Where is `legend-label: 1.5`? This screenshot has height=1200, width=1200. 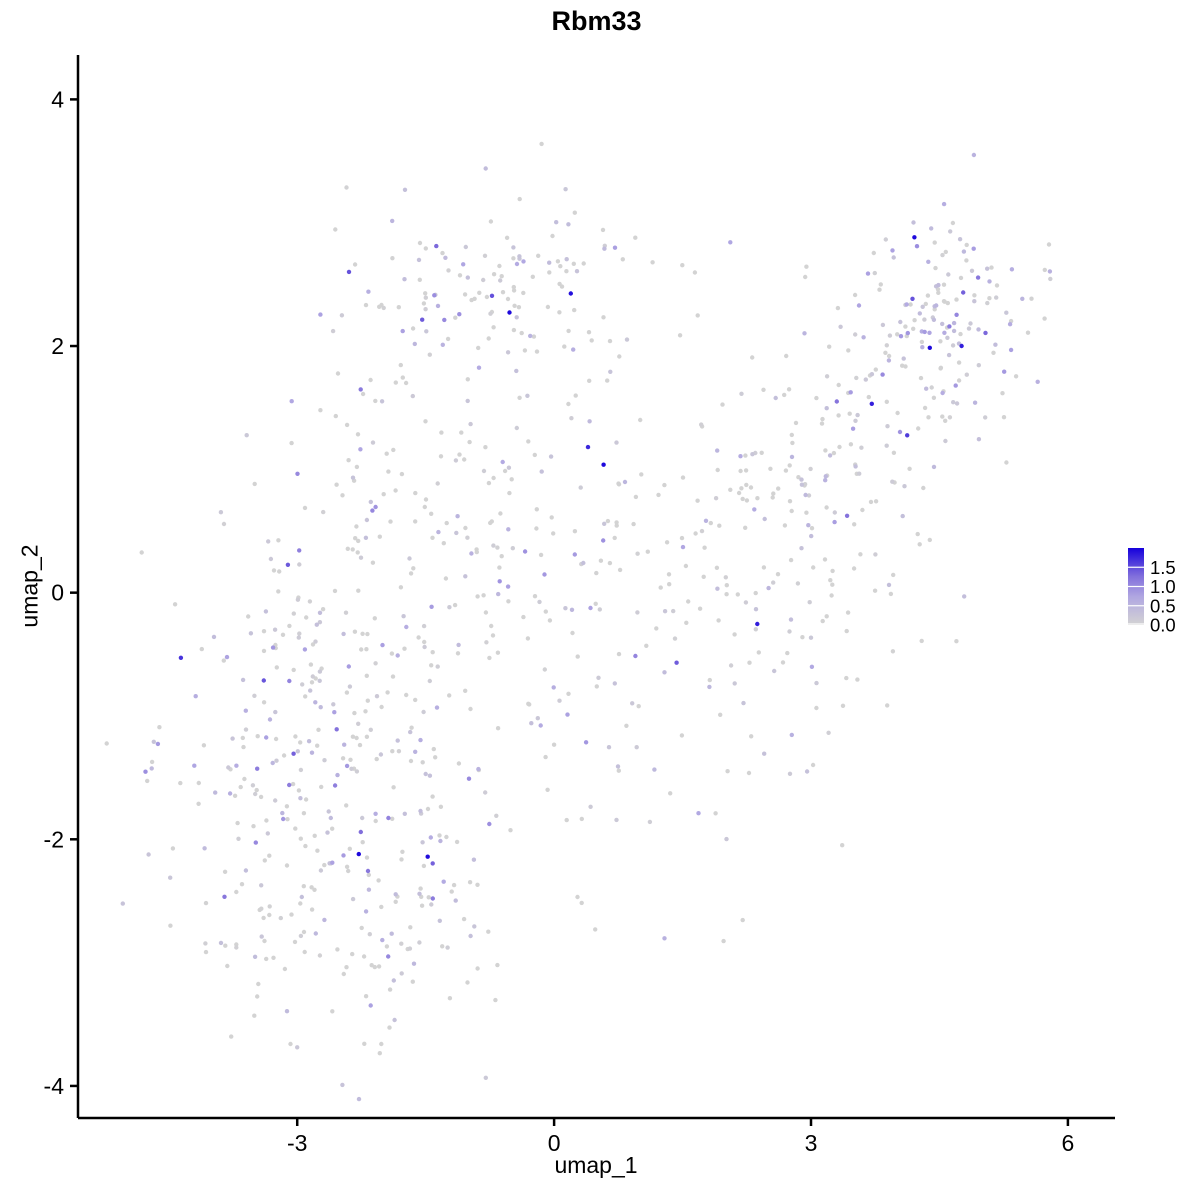
legend-label: 1.5 is located at coordinates (1163, 567).